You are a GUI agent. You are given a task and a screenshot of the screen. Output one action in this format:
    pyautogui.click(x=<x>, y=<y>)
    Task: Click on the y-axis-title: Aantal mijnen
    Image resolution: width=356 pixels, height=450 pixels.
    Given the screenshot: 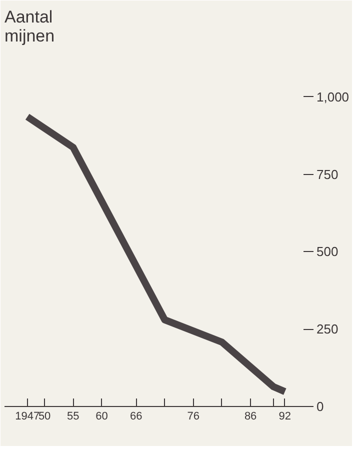 What is the action you would take?
    pyautogui.click(x=29, y=27)
    